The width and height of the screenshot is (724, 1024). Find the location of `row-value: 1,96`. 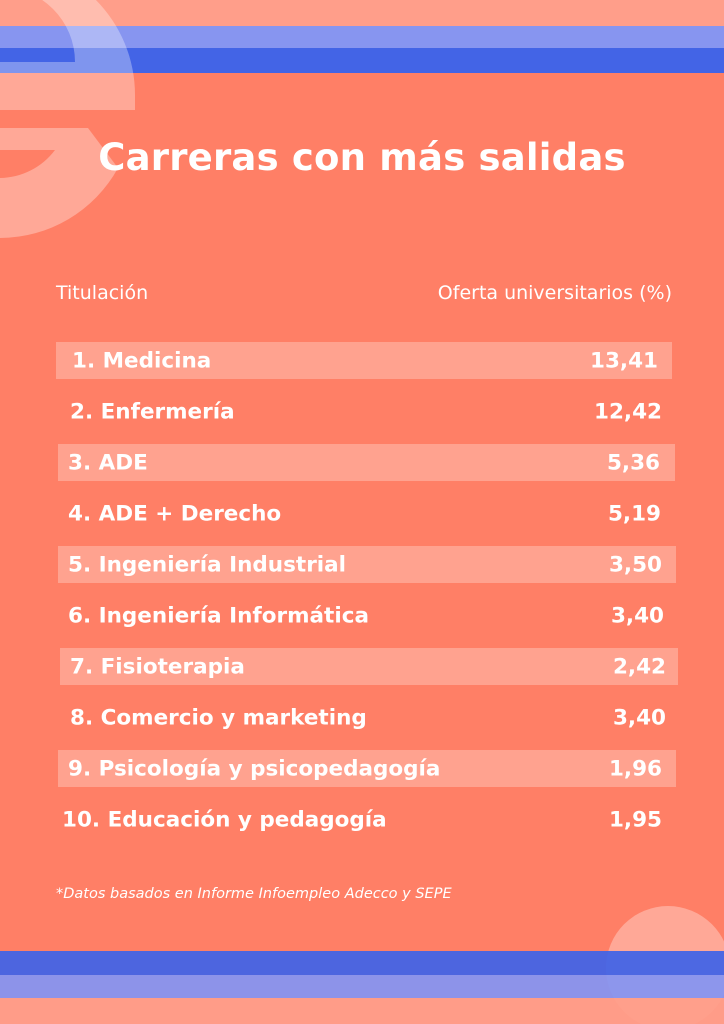

row-value: 1,96 is located at coordinates (635, 768).